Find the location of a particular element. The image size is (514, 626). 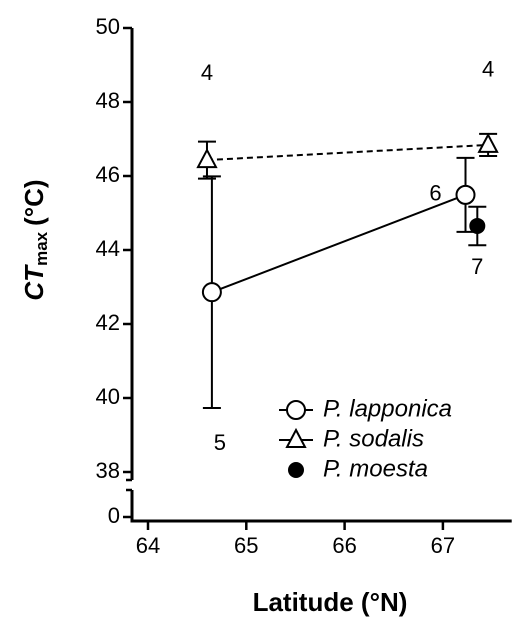

x-tick-label: 67 is located at coordinates (443, 545).